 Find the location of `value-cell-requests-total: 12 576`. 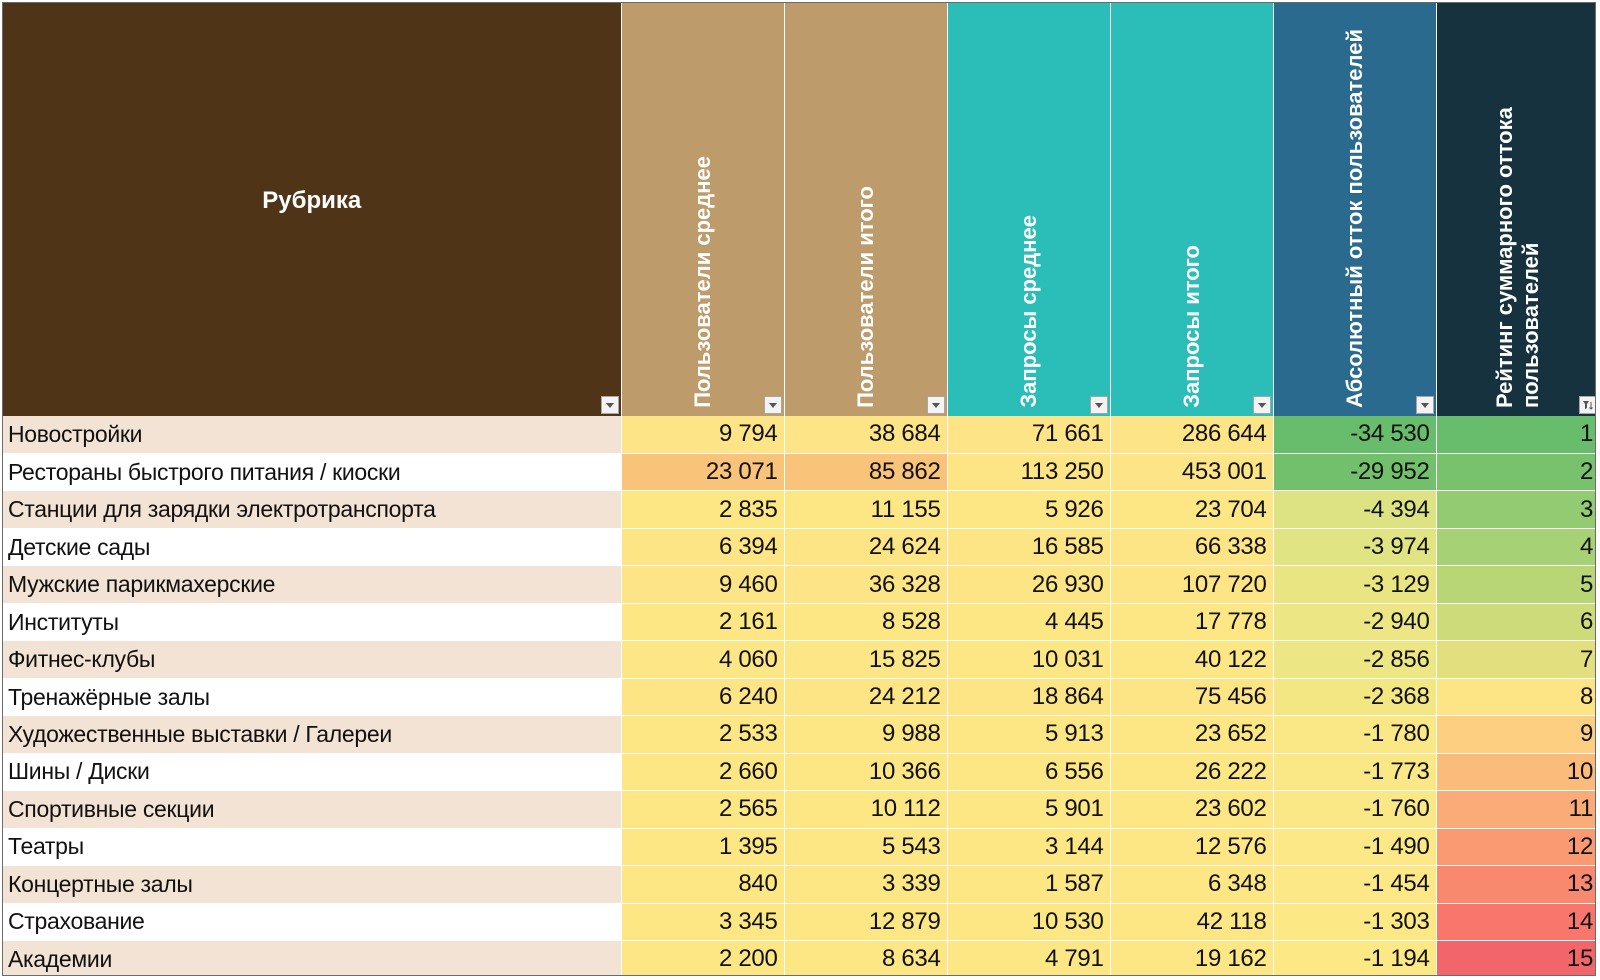

value-cell-requests-total: 12 576 is located at coordinates (1192, 847).